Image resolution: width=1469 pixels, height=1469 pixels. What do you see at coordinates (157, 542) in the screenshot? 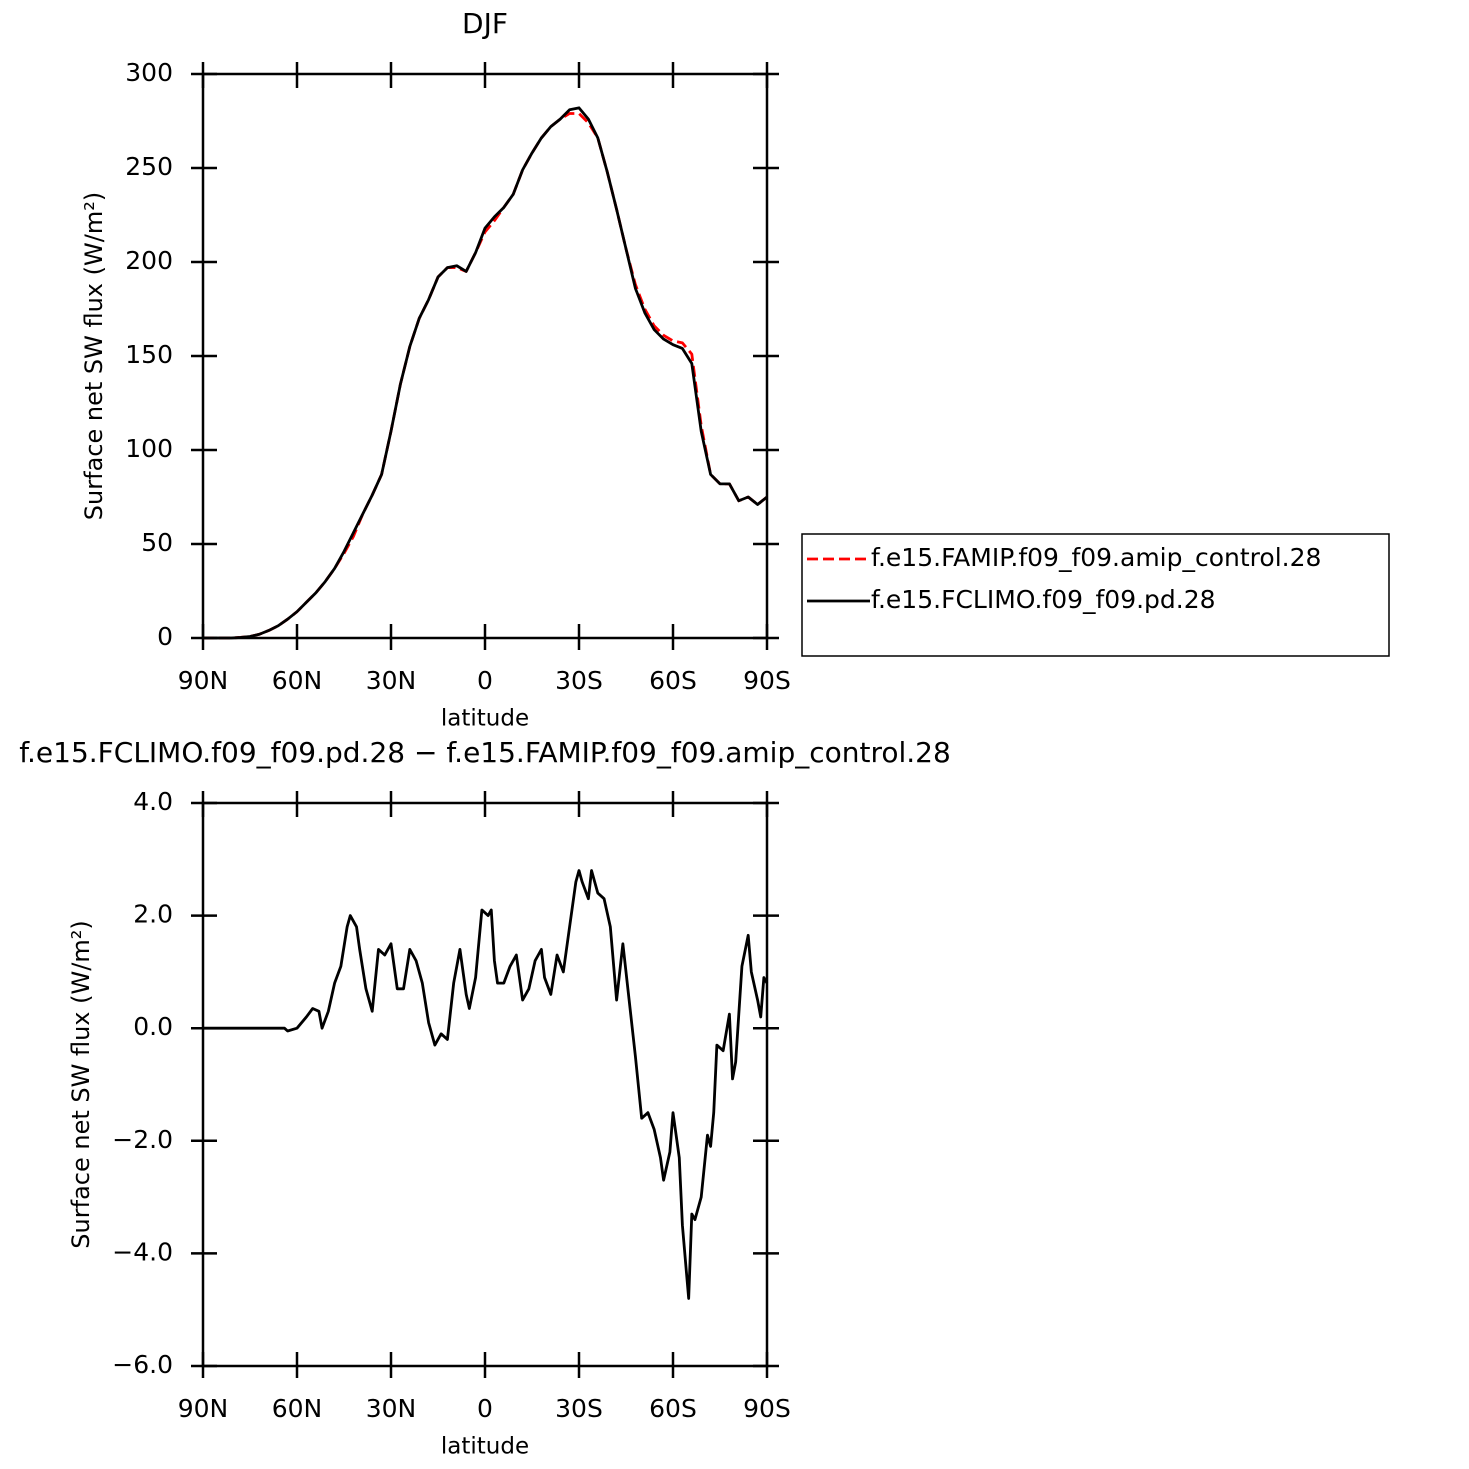
I see `y-tick-label: 50` at bounding box center [157, 542].